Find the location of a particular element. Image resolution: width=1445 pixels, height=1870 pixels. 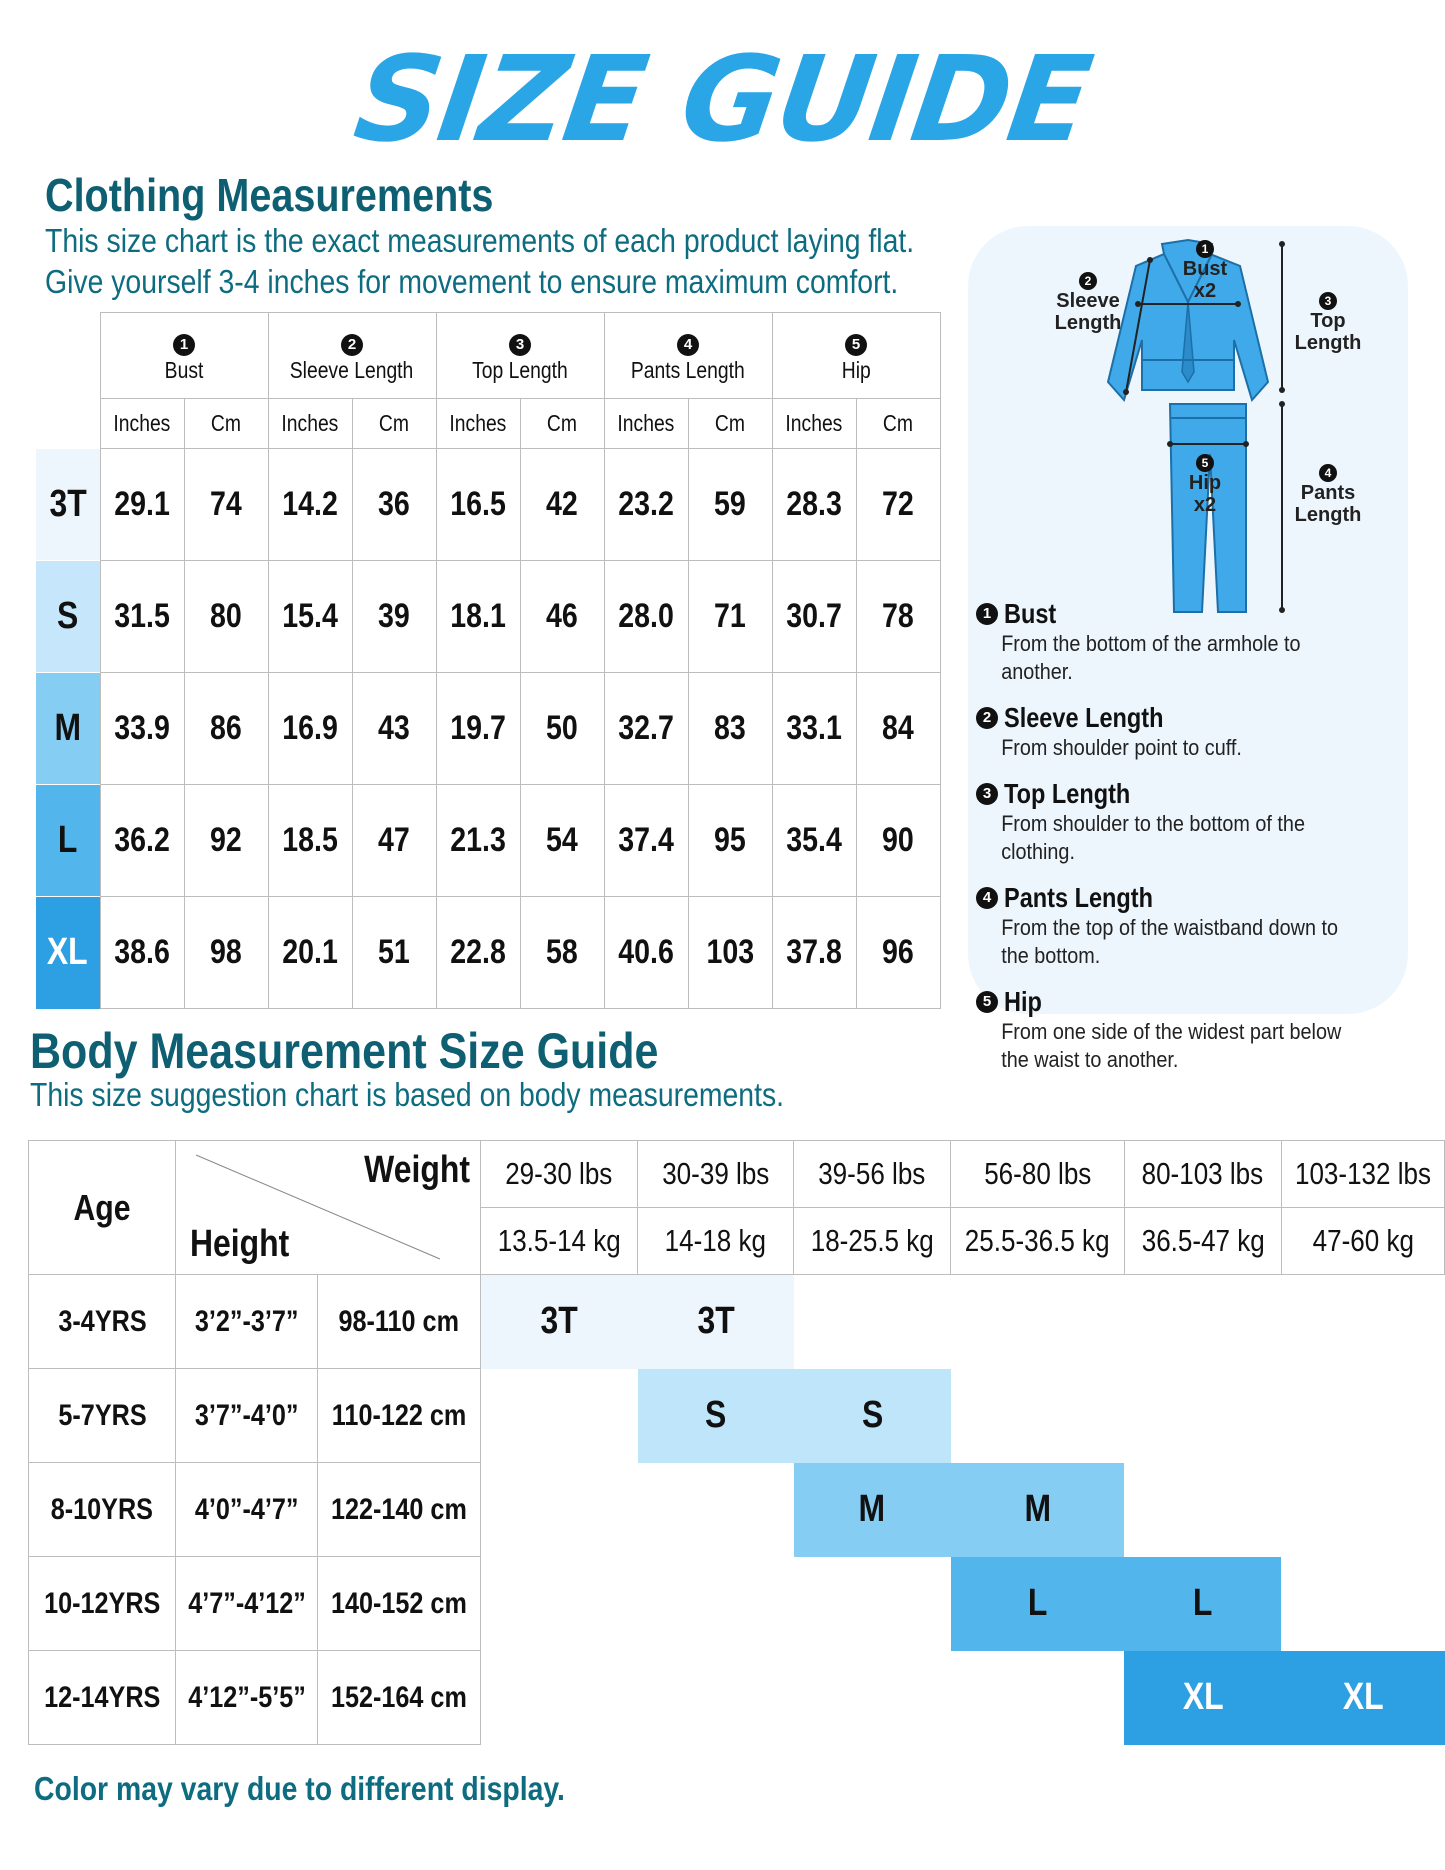

table-cell: 86 is located at coordinates (226, 728).